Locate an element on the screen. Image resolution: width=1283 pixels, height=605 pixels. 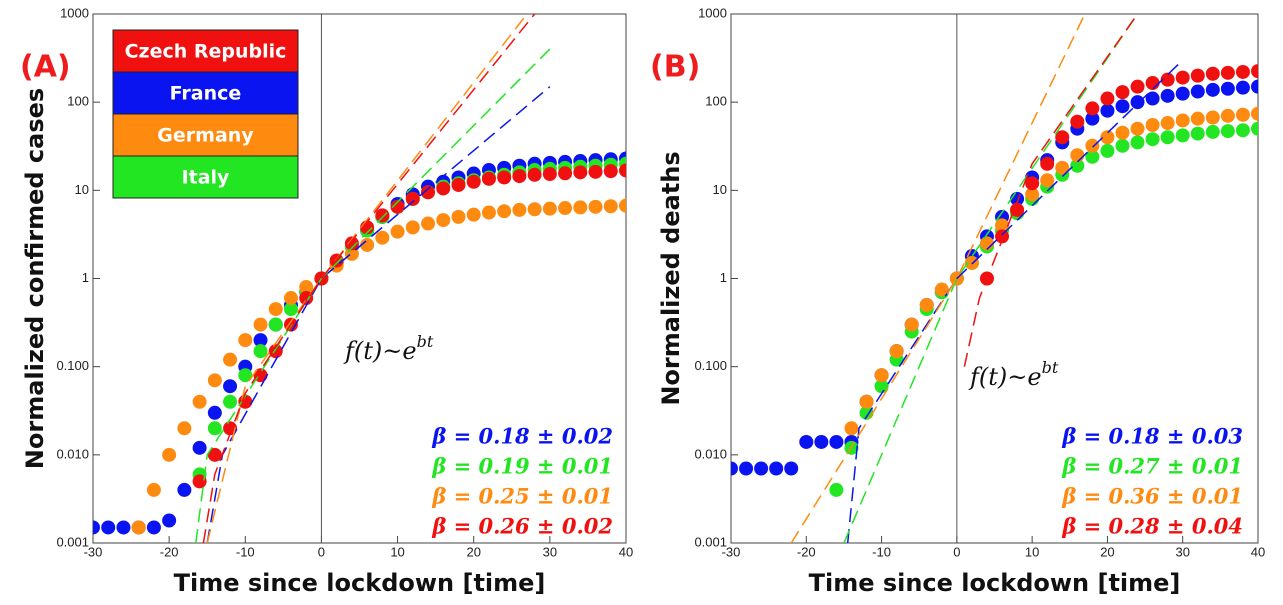
legend-swatch is located at coordinates (205, 177).